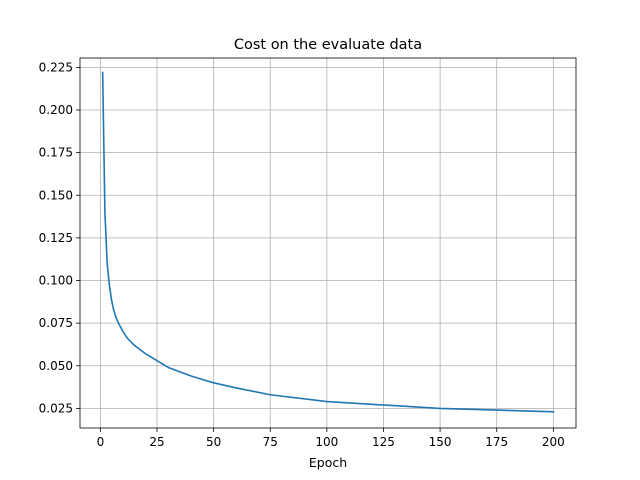 The image size is (640, 480). Describe the element at coordinates (56, 281) in the screenshot. I see `y-tick-label: 0.100` at that location.